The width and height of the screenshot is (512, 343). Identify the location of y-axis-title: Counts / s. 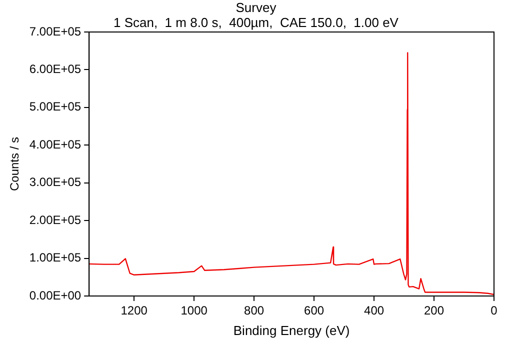
(15, 164).